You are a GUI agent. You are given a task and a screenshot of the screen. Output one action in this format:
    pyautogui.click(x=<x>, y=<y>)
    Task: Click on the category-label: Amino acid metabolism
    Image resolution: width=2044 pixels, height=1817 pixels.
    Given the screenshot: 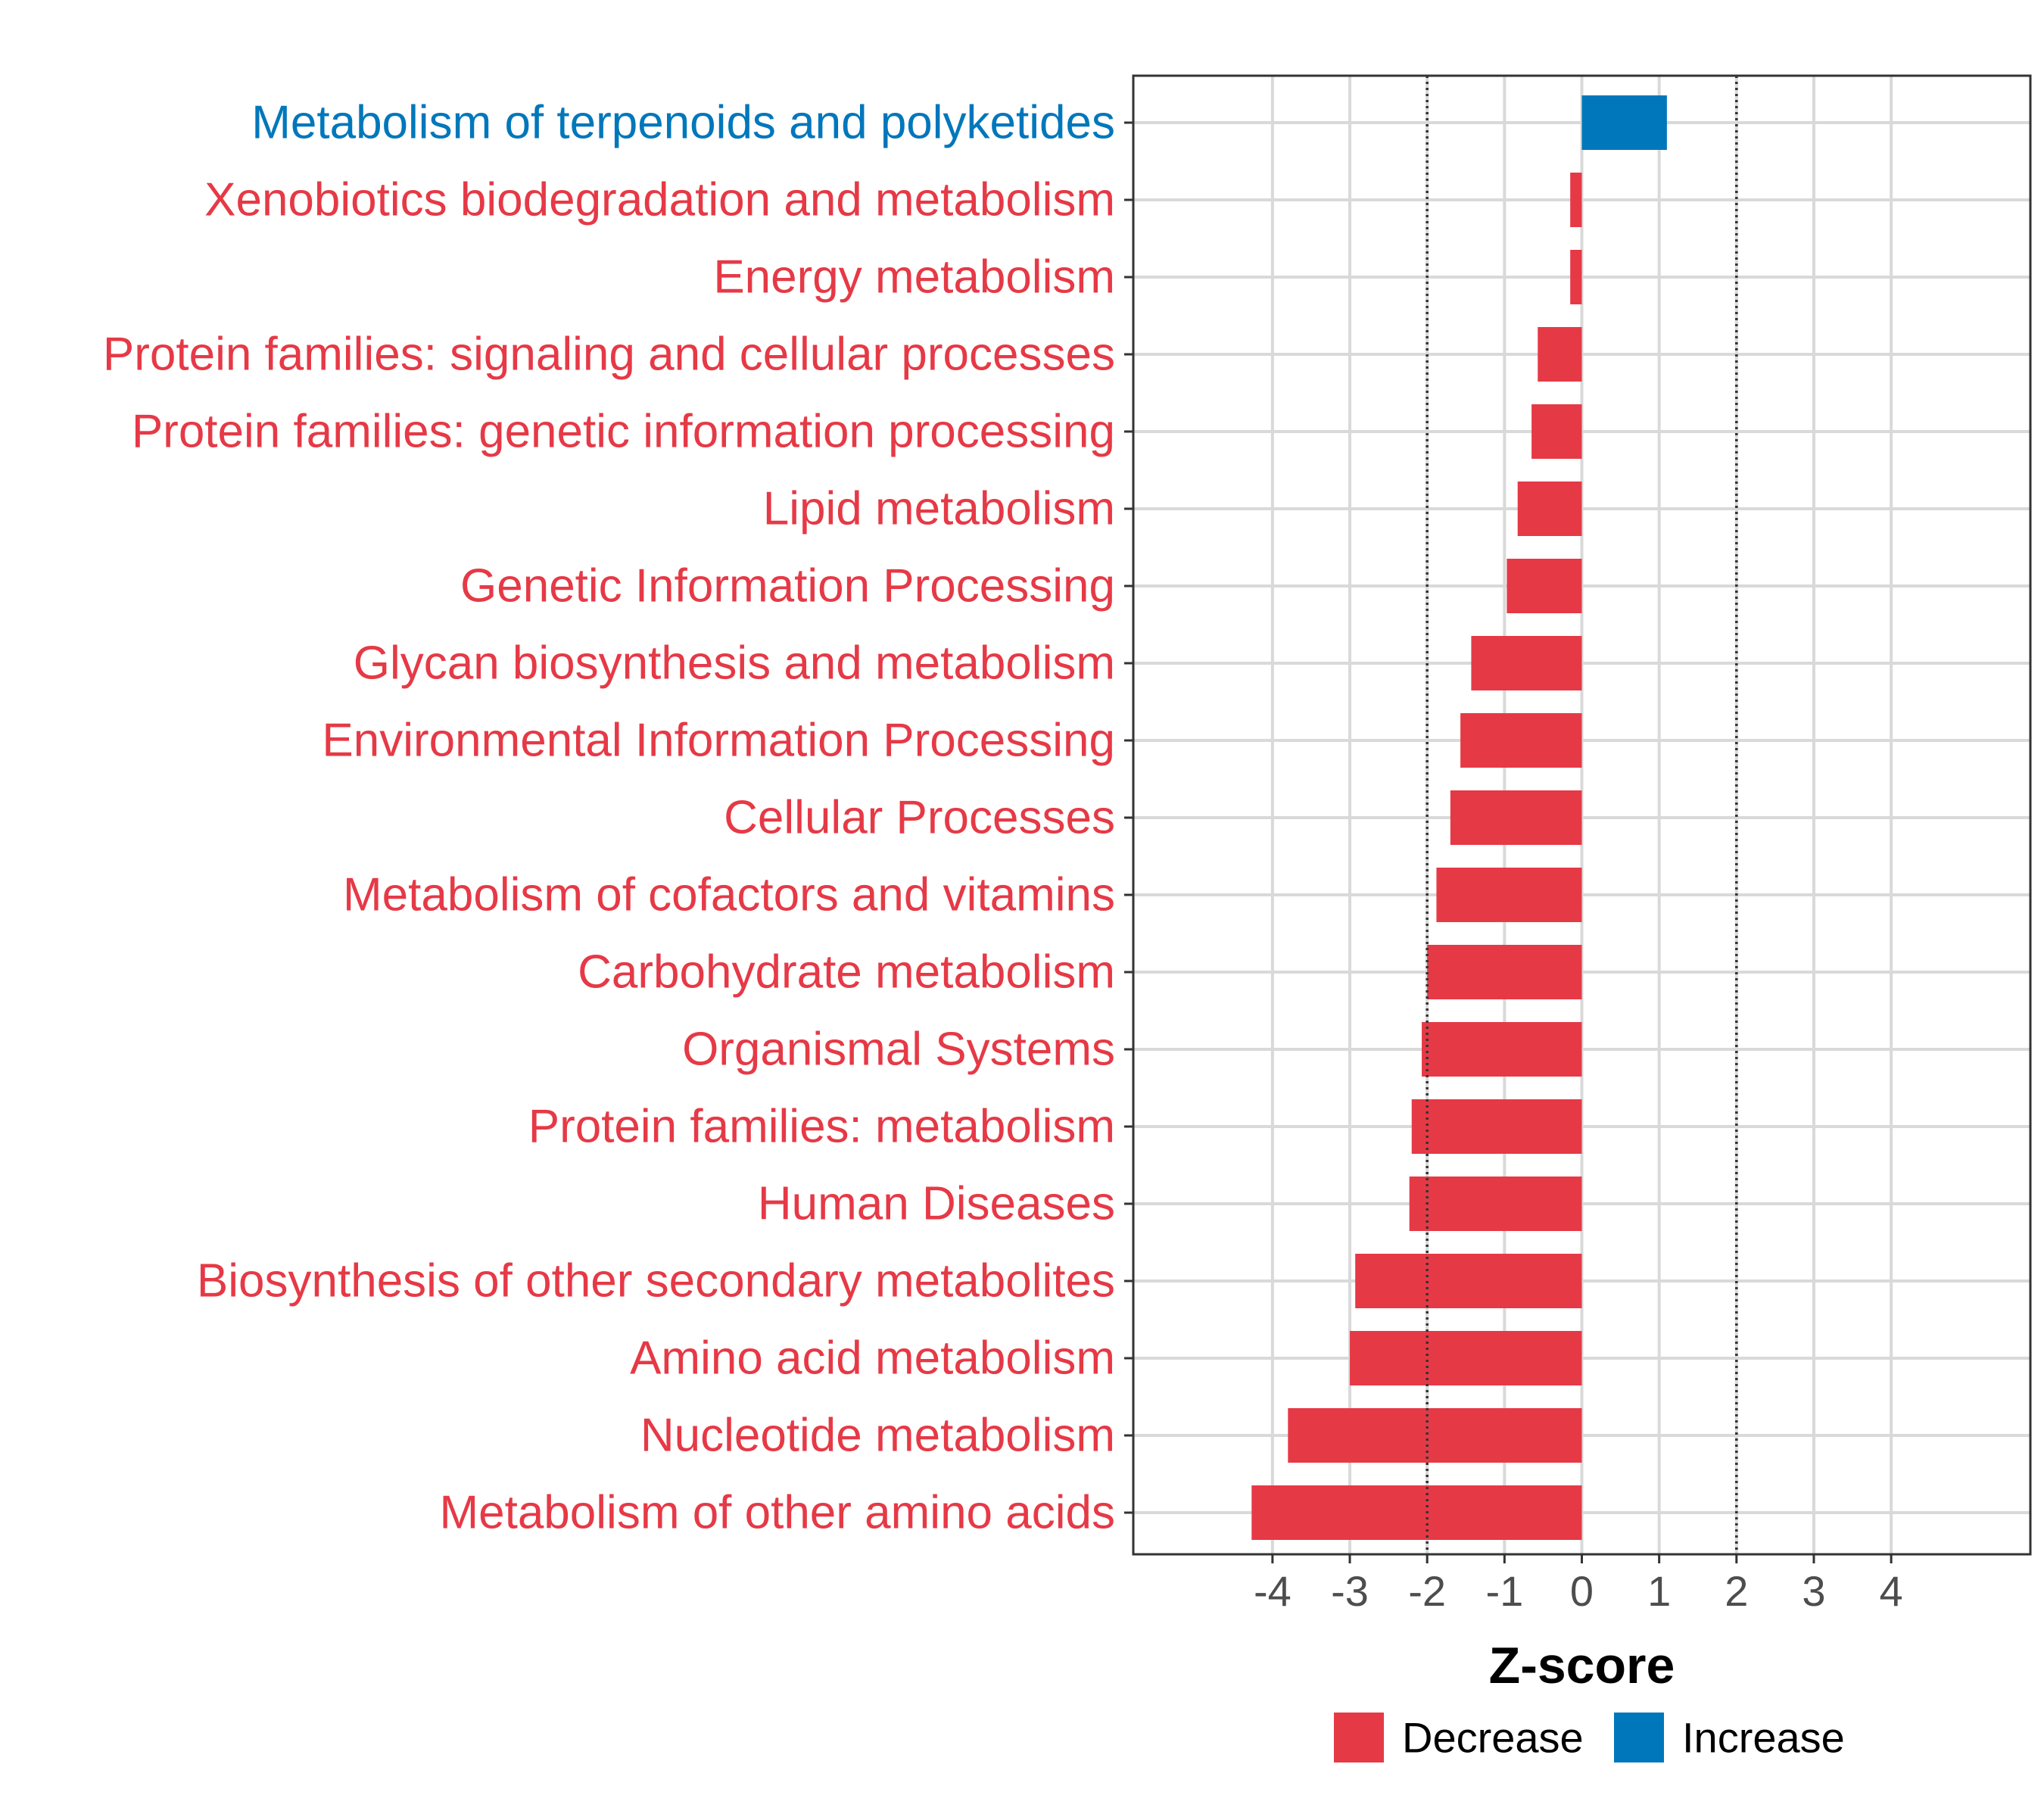 What is the action you would take?
    pyautogui.click(x=872, y=1358)
    